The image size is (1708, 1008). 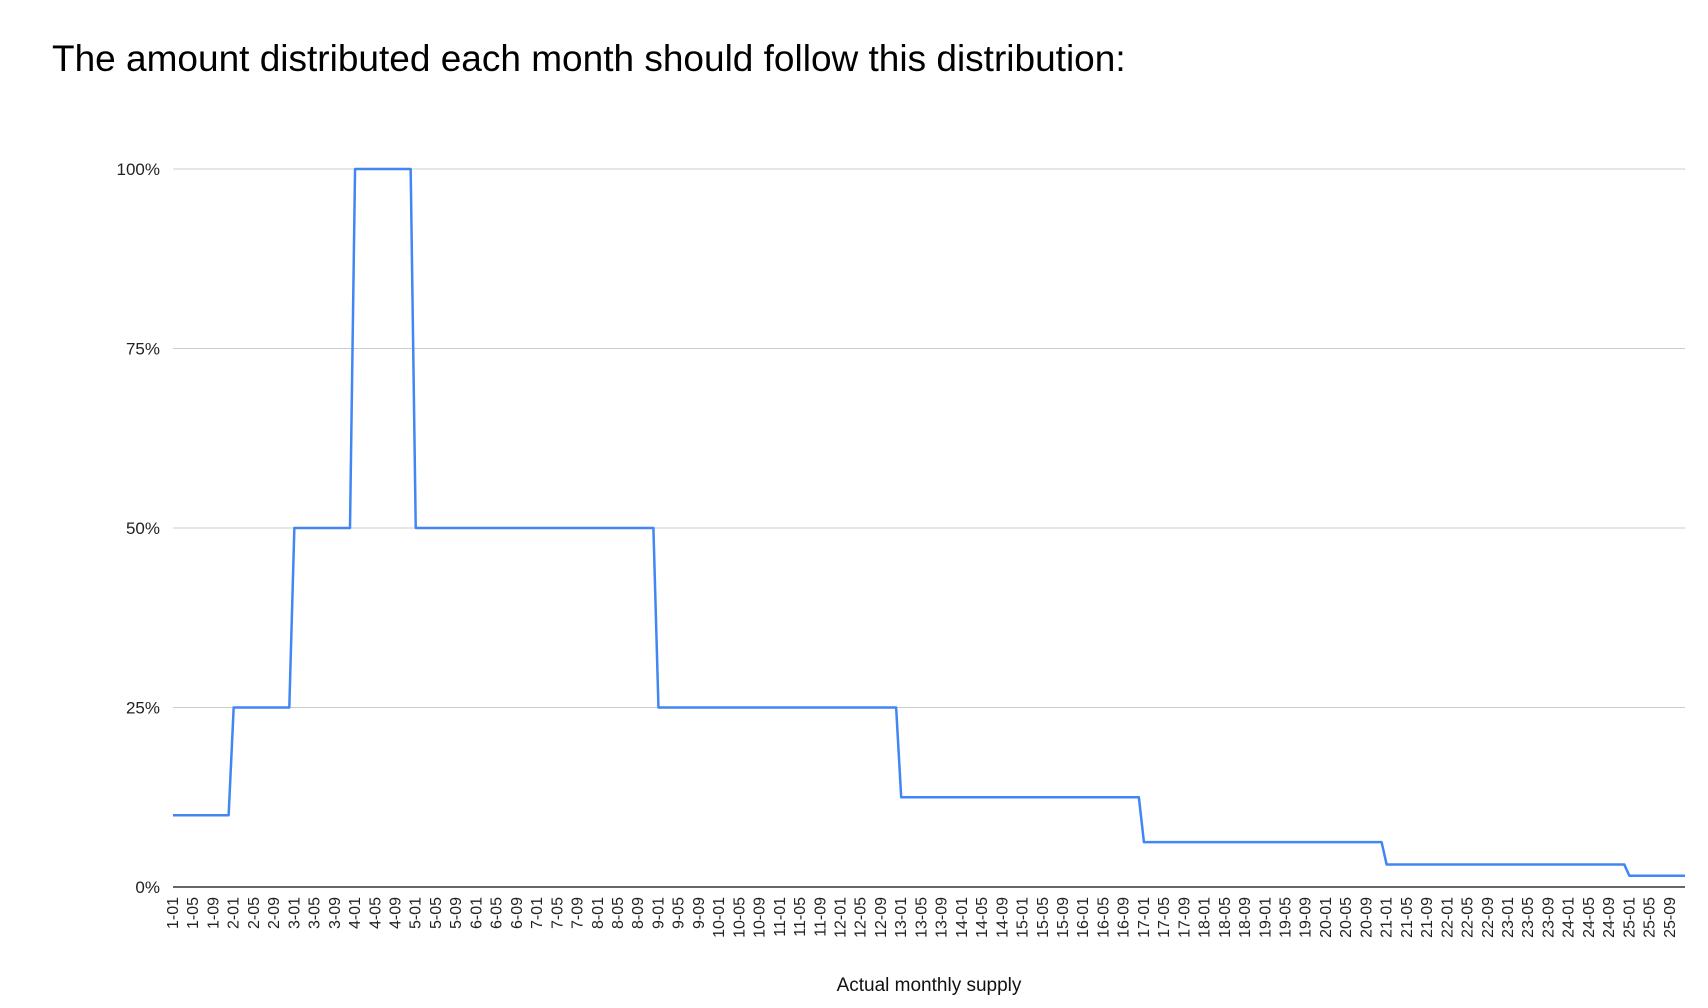 What do you see at coordinates (147, 887) in the screenshot?
I see `y-tick-label: 0%` at bounding box center [147, 887].